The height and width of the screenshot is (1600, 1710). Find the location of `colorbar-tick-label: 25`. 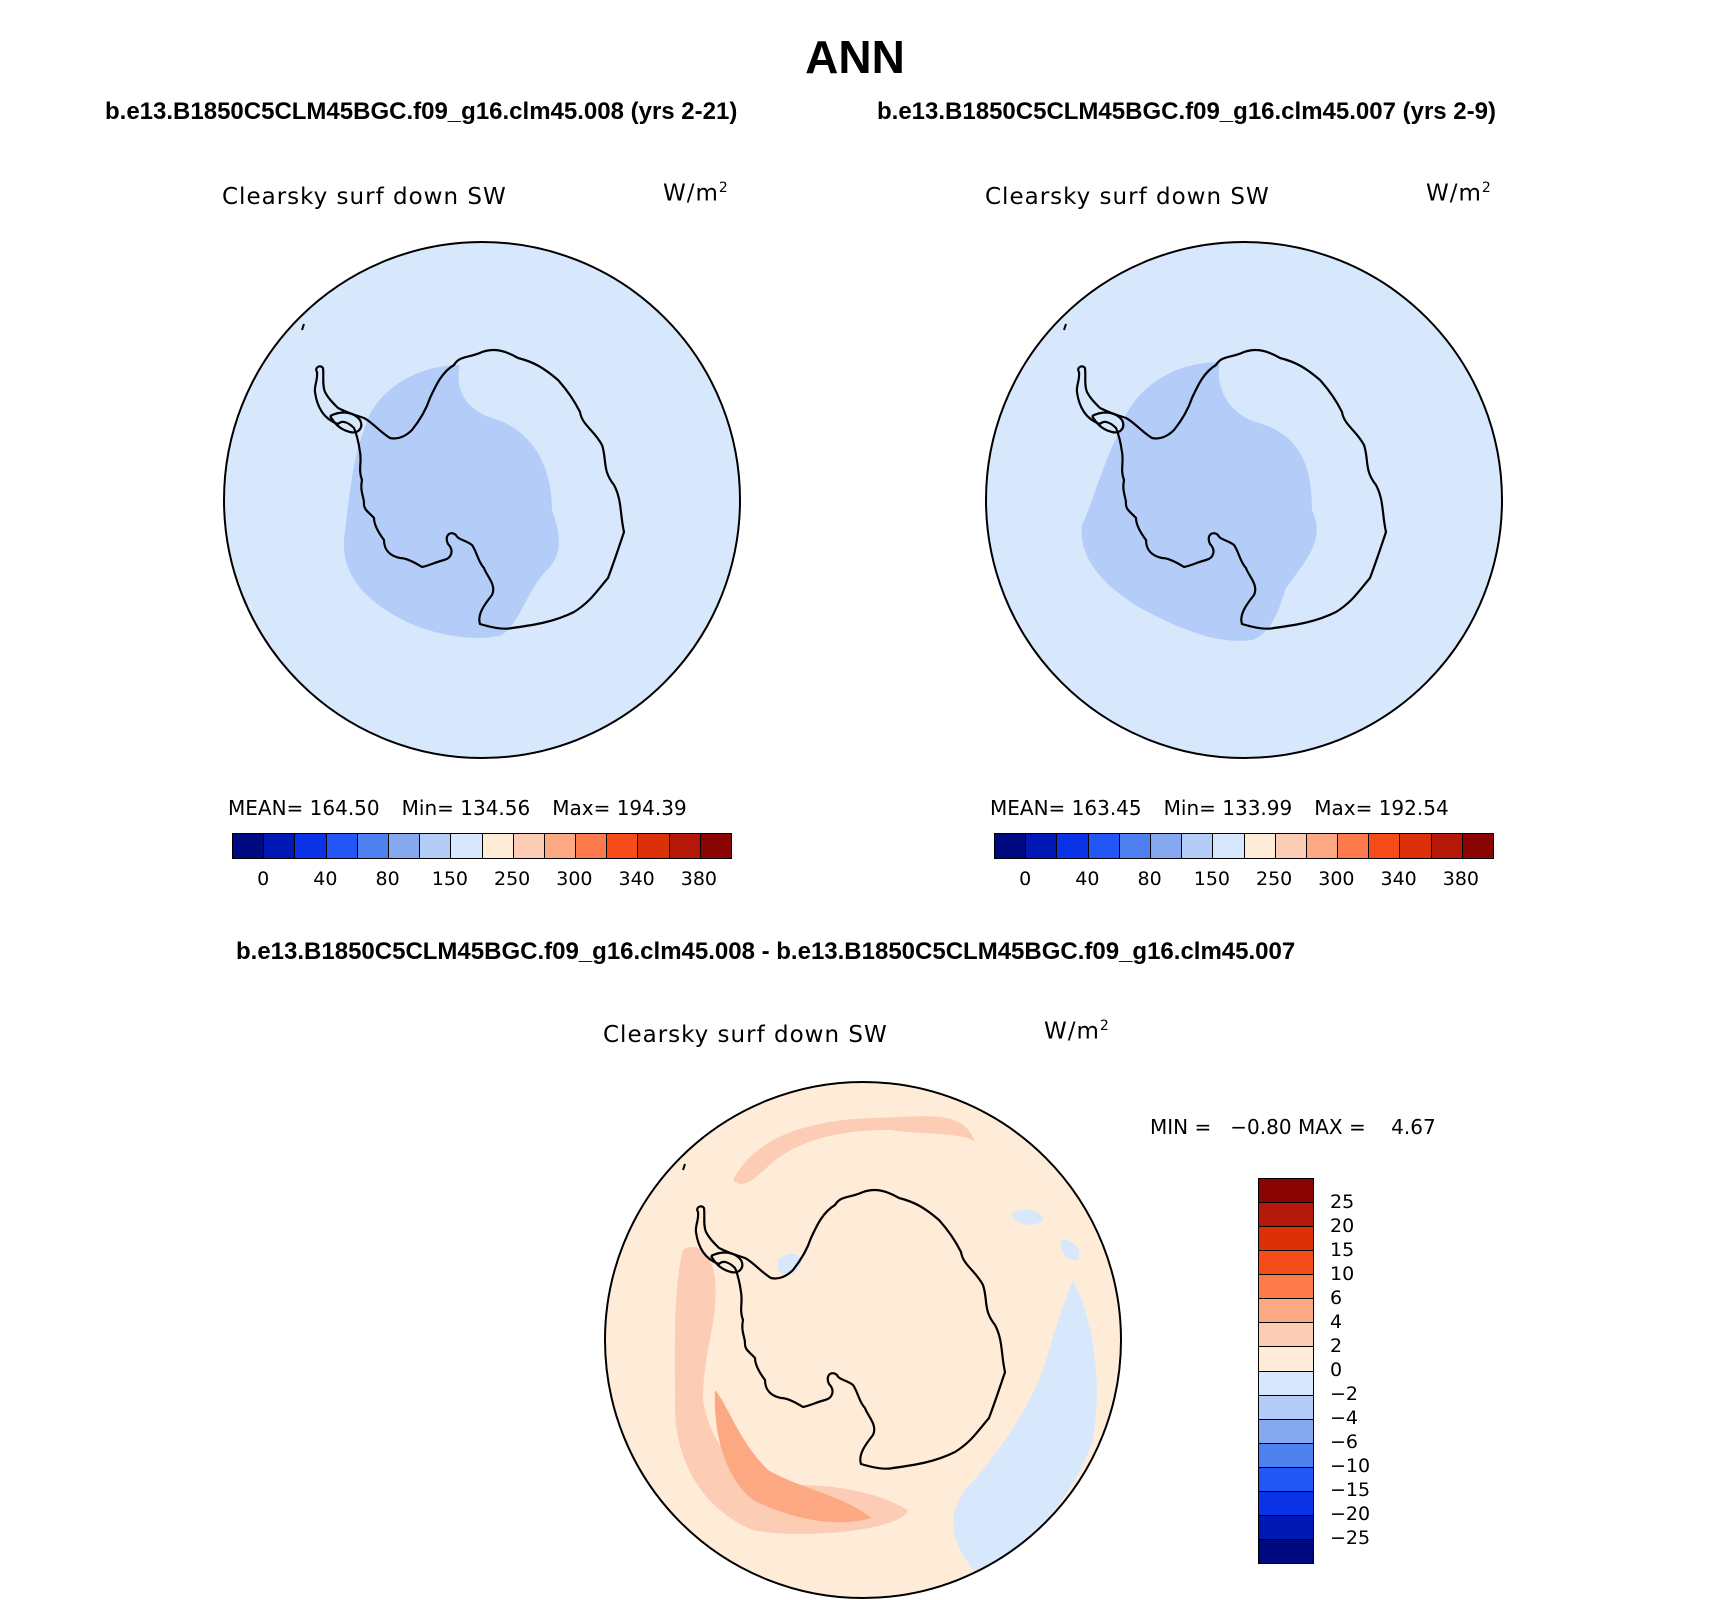

colorbar-tick-label: 25 is located at coordinates (1342, 1202).